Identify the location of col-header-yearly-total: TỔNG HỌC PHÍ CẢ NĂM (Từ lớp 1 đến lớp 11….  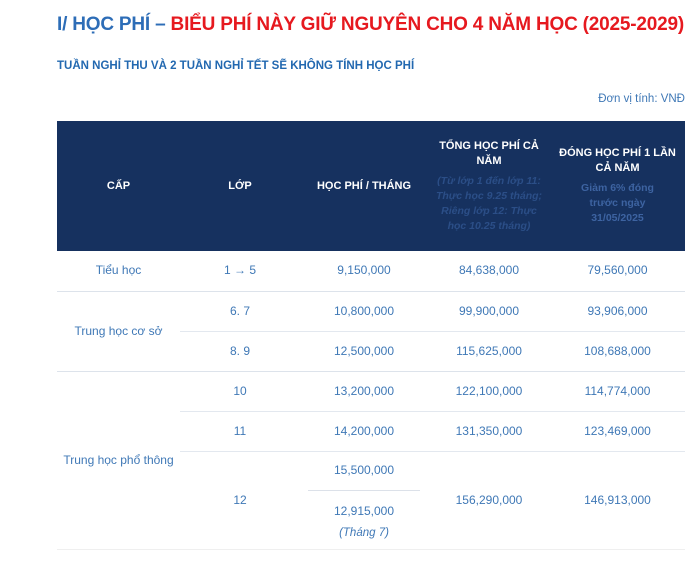
(489, 186).